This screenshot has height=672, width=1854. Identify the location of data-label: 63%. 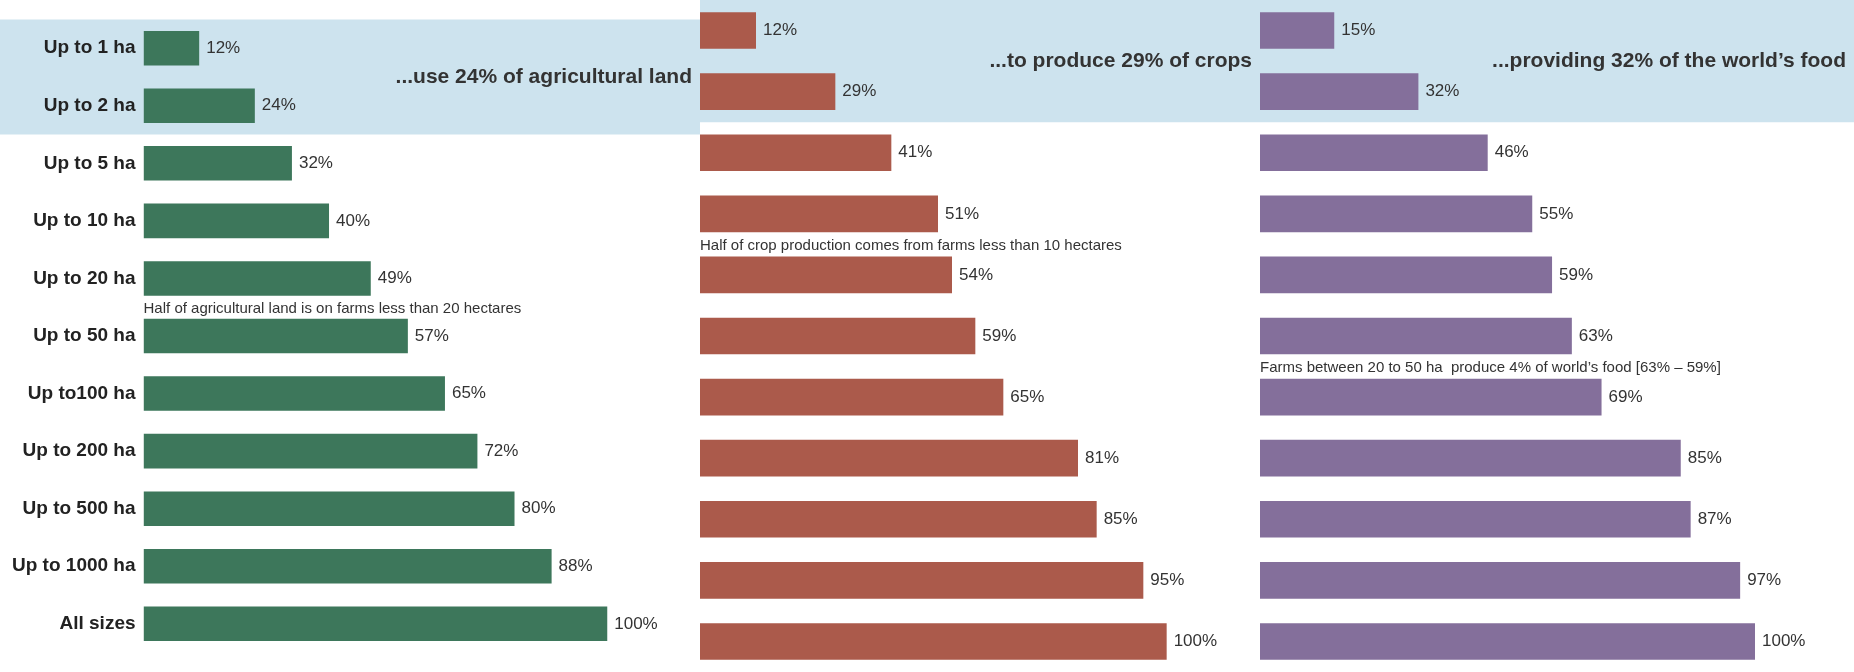
(1595, 335).